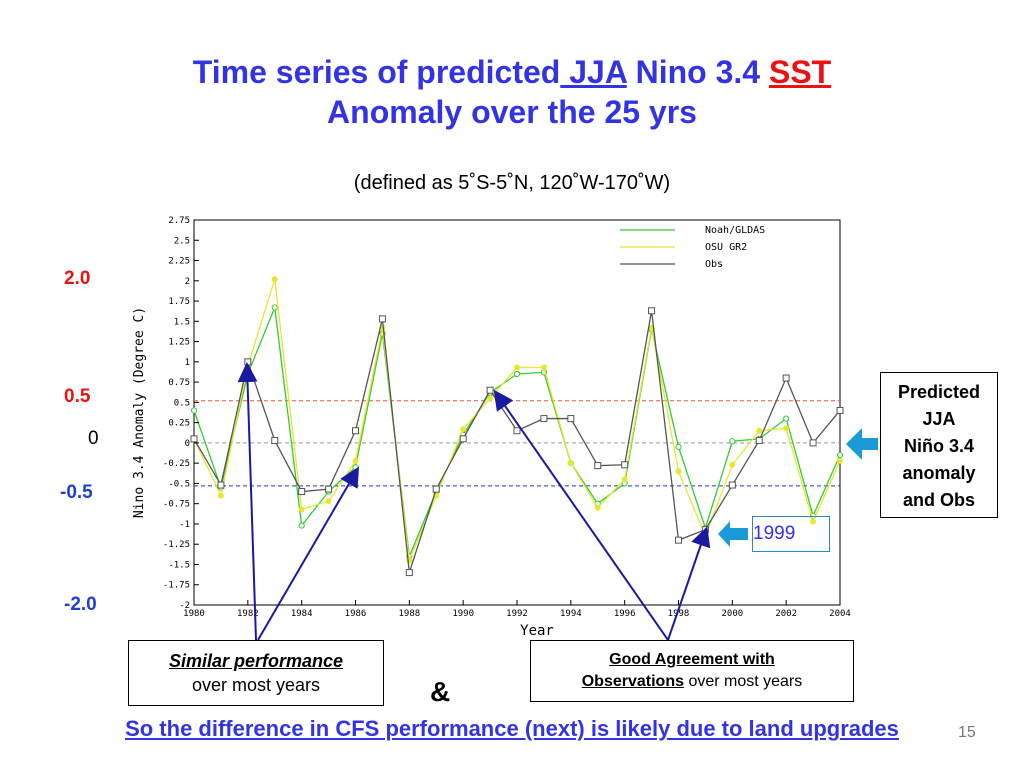  Describe the element at coordinates (512, 112) in the screenshot. I see `title-line-2: Anomaly over the 25 yrs` at that location.